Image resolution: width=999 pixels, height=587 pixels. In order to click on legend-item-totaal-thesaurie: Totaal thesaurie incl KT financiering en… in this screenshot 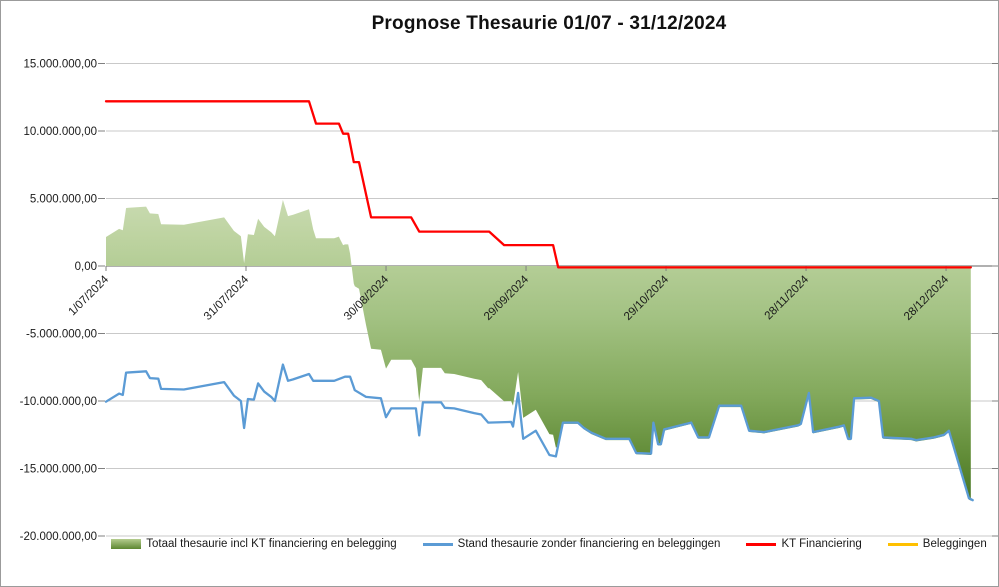, I will do `click(254, 544)`.